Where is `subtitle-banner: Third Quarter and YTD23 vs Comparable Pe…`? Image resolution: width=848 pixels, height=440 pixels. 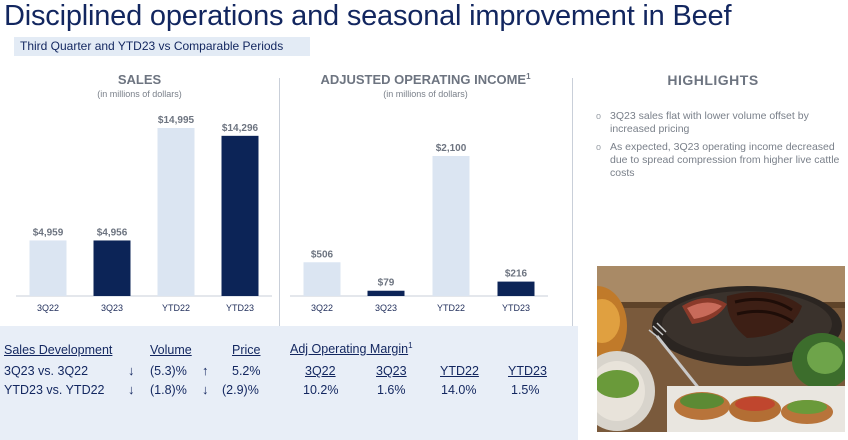 subtitle-banner: Third Quarter and YTD23 vs Comparable Pe… is located at coordinates (162, 46).